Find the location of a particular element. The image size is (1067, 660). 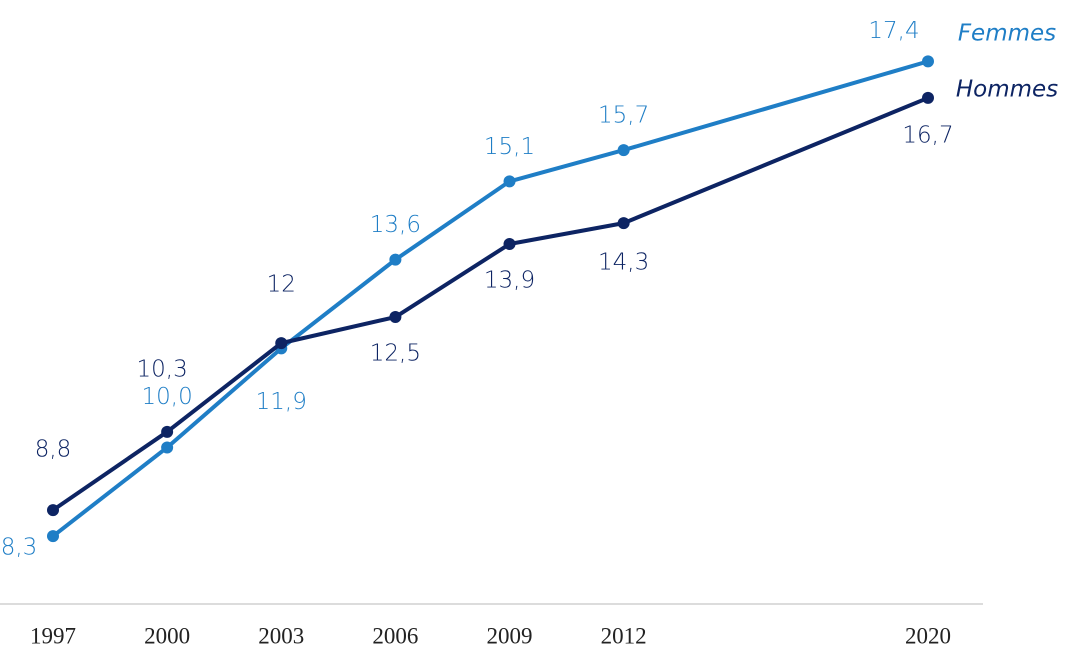

value-label: 11,9 is located at coordinates (281, 402).